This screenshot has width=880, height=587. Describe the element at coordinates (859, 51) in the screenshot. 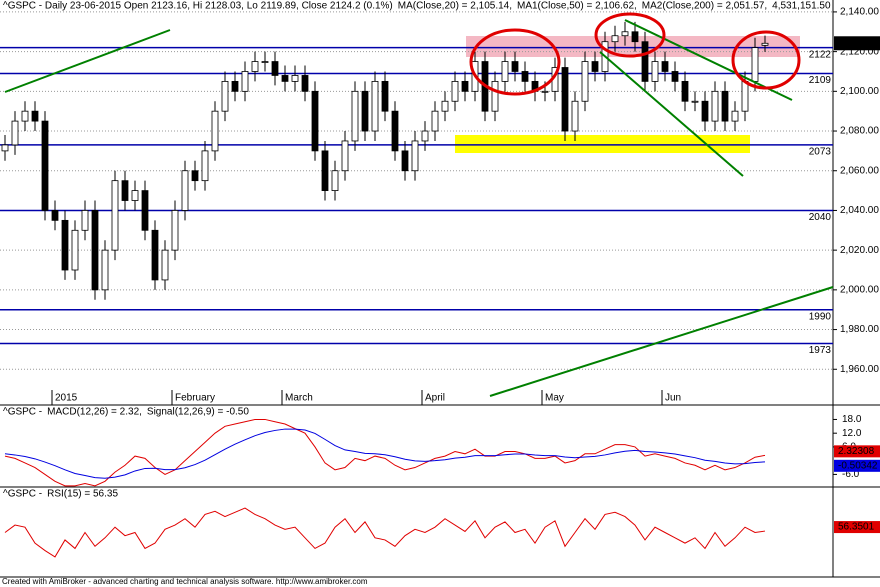

I see `y-tick-label: 2,120.00` at that location.